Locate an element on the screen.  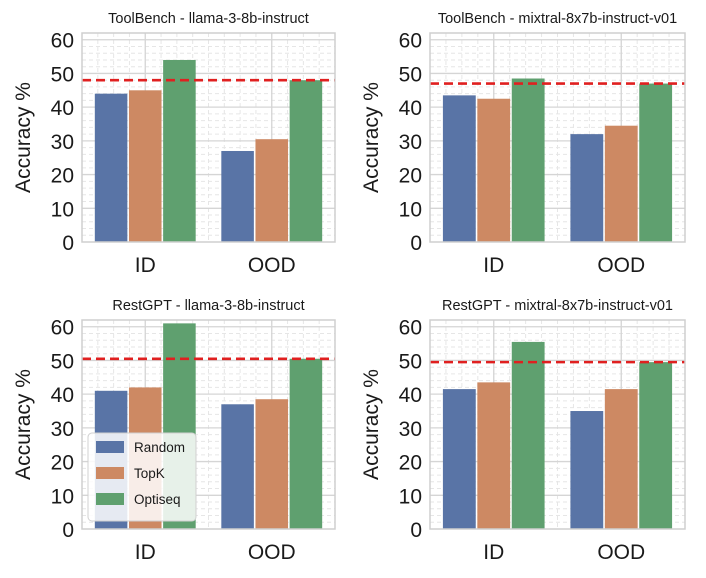
legend: Random TopK Optiseq is located at coordinates (142, 477).